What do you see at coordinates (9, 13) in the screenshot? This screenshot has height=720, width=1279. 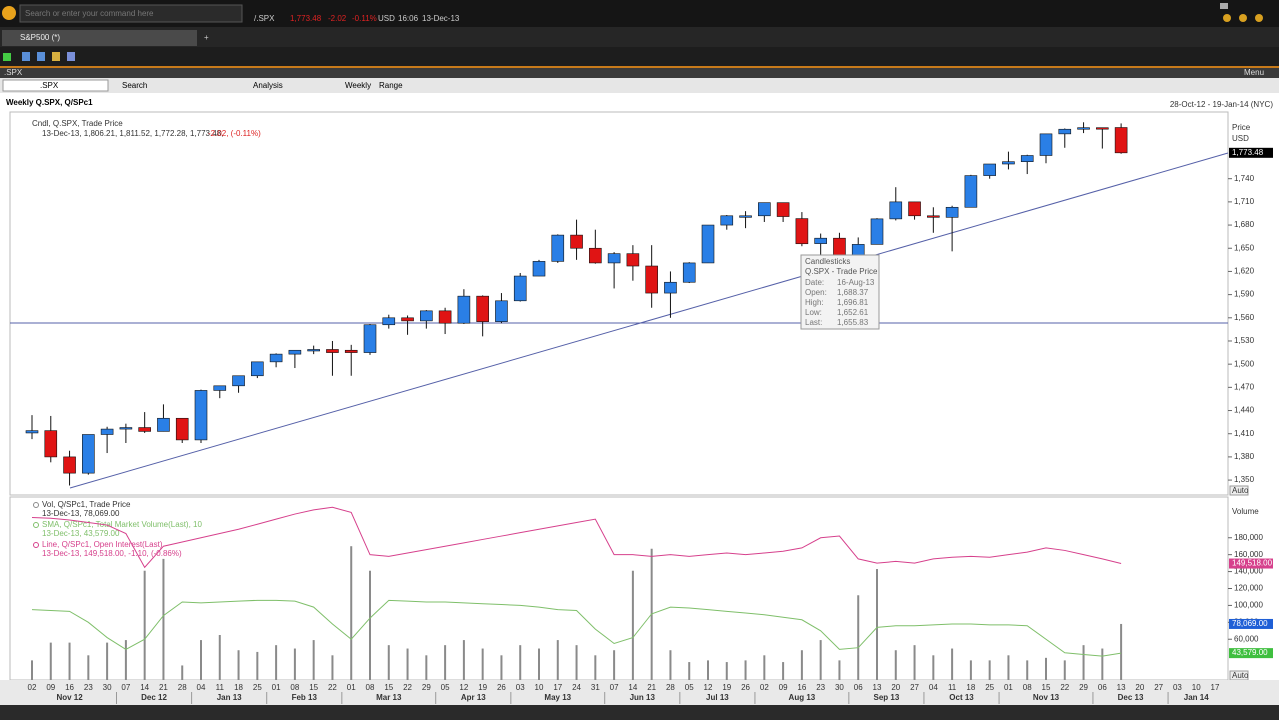 I see `app-logo` at bounding box center [9, 13].